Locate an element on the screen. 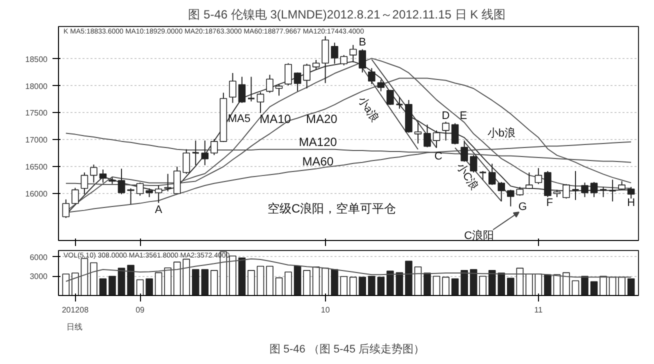 This screenshot has width=654, height=364. x-tick-label: 11 is located at coordinates (539, 310).